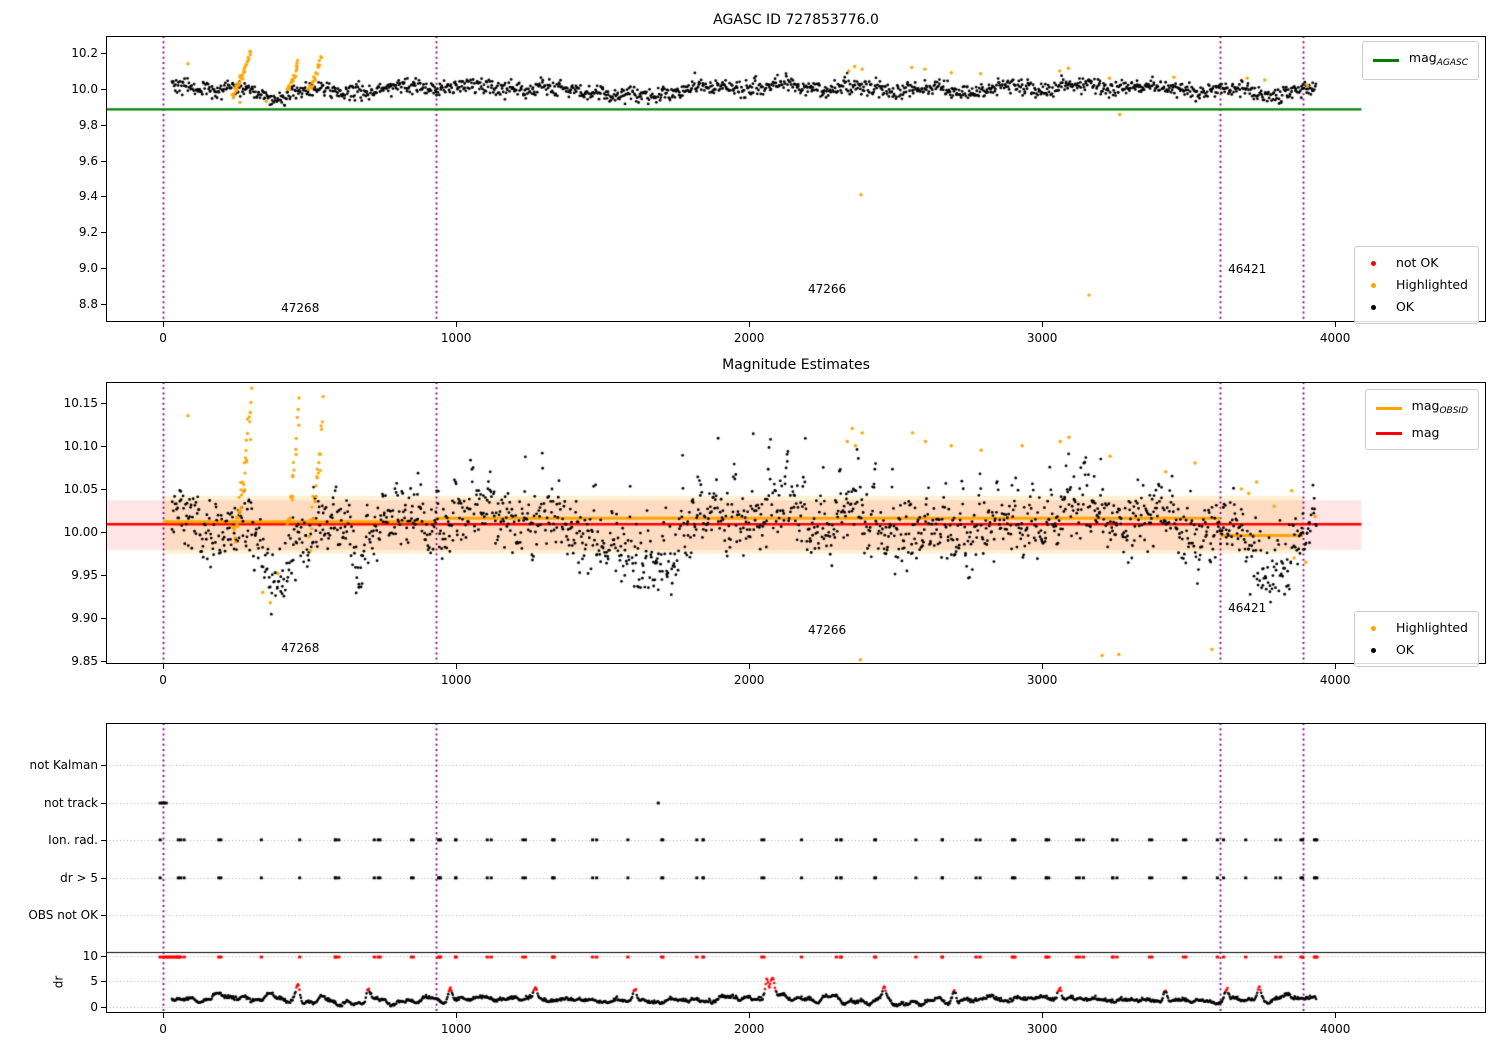  What do you see at coordinates (1247, 268) in the screenshot?
I see `obsid-annotation: 46421` at bounding box center [1247, 268].